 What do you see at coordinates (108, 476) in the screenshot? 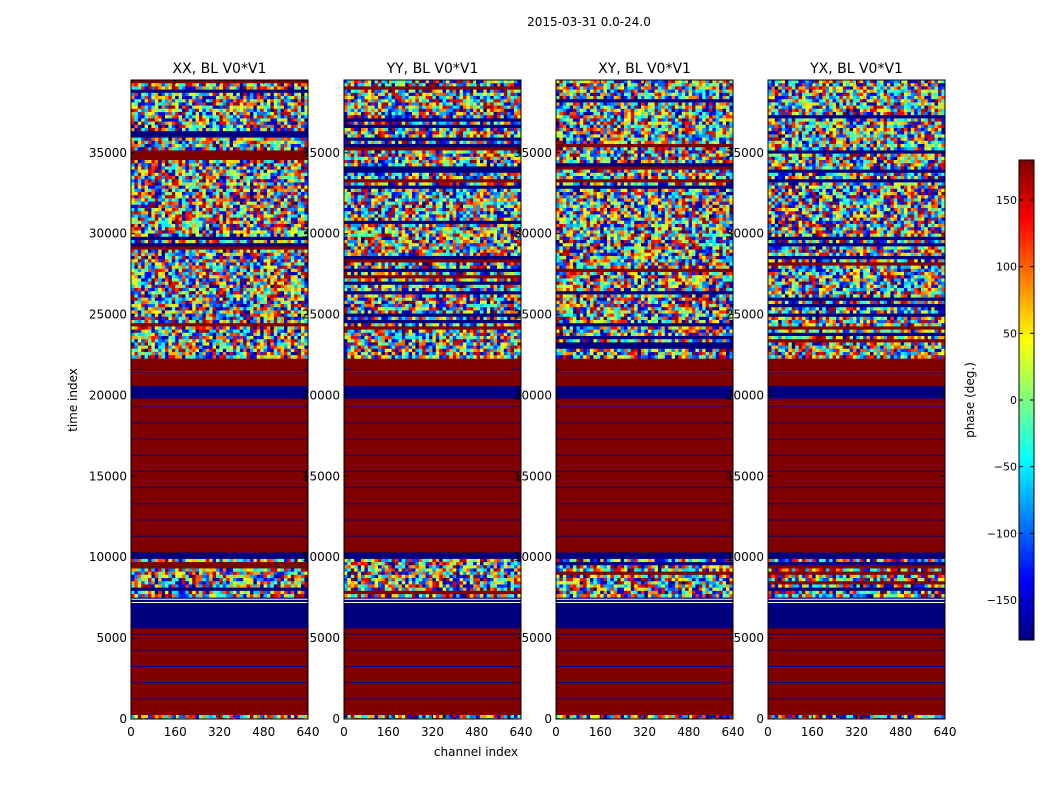
I see `y-tick-label: 15000` at bounding box center [108, 476].